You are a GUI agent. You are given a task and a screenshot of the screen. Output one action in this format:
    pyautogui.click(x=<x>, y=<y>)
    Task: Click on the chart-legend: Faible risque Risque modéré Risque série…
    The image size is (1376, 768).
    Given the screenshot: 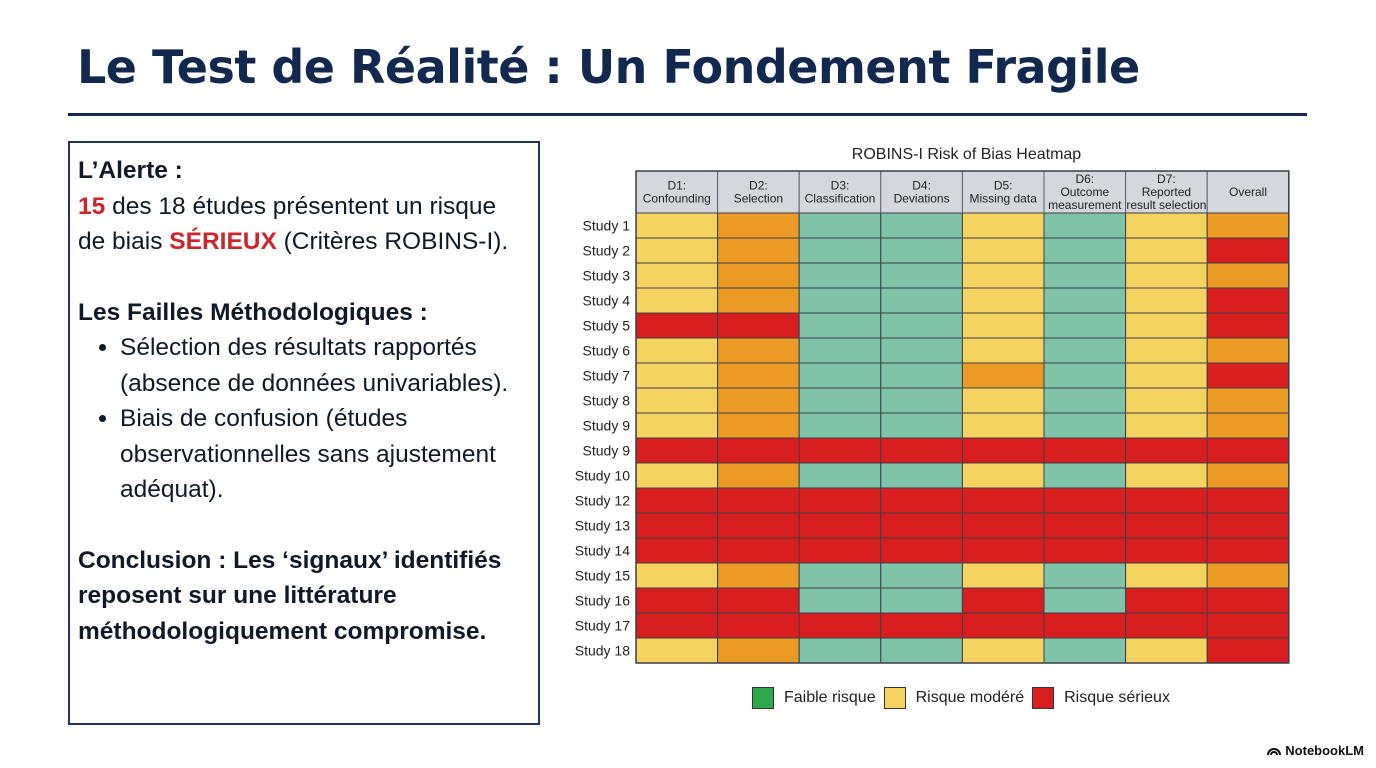 What is the action you would take?
    pyautogui.click(x=965, y=698)
    